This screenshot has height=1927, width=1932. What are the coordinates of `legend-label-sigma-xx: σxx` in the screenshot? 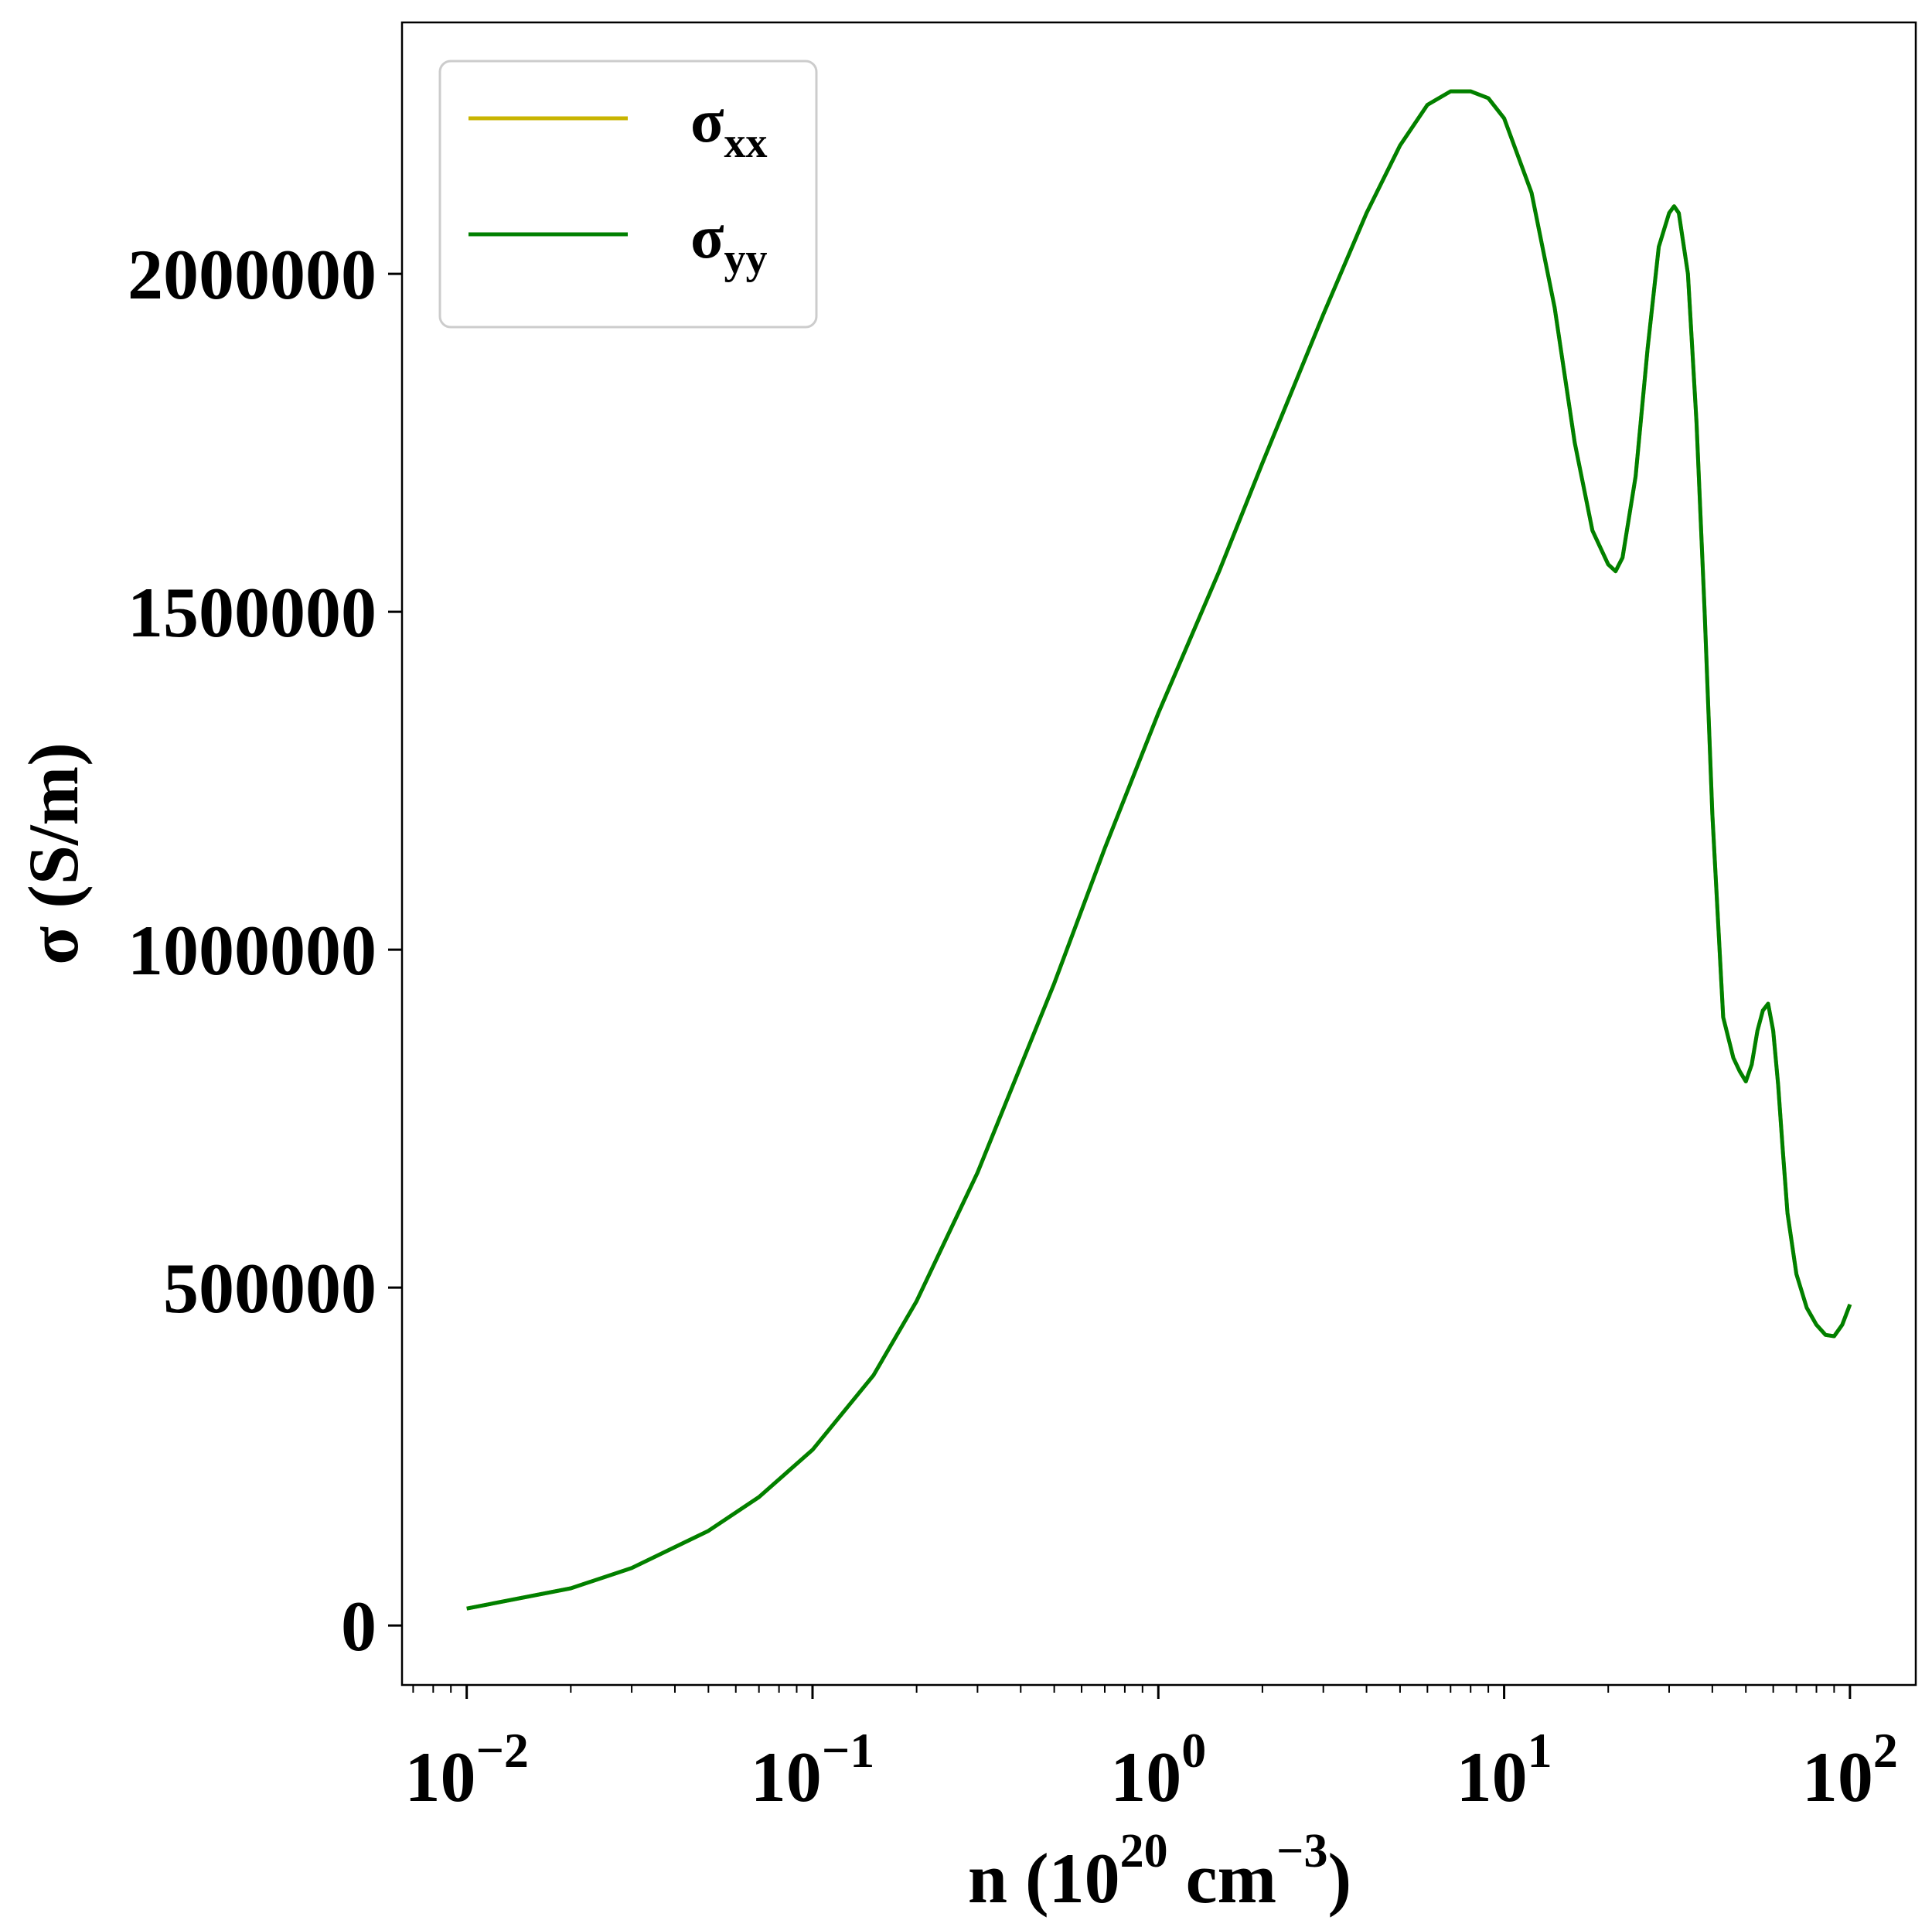 It's located at (729, 127).